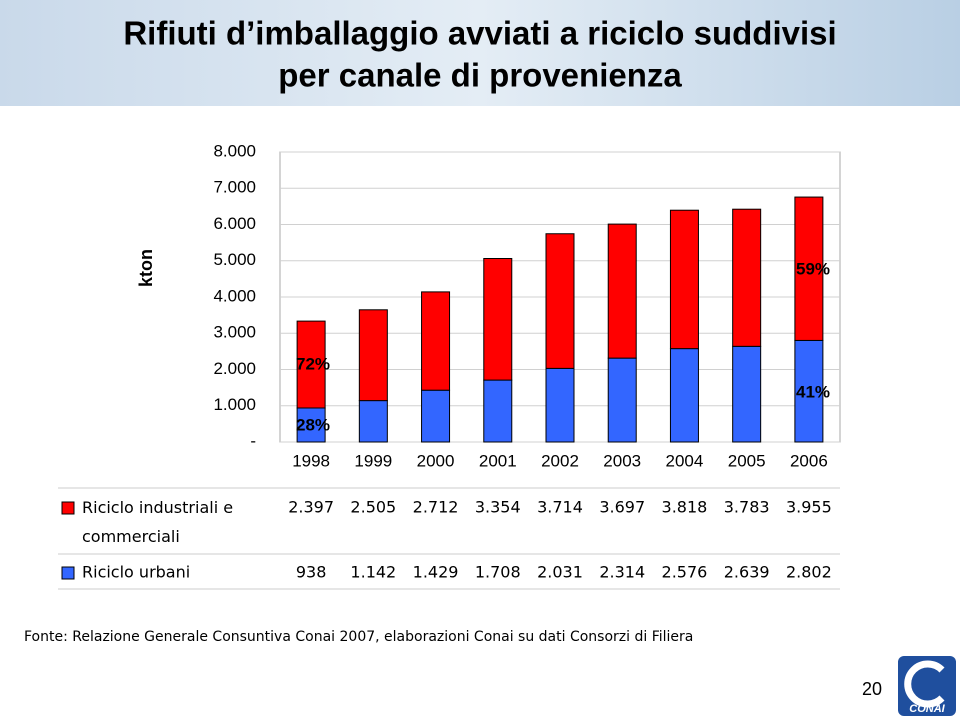 Image resolution: width=960 pixels, height=720 pixels. I want to click on legend-label: Riciclo industriali e commerciali, so click(157, 522).